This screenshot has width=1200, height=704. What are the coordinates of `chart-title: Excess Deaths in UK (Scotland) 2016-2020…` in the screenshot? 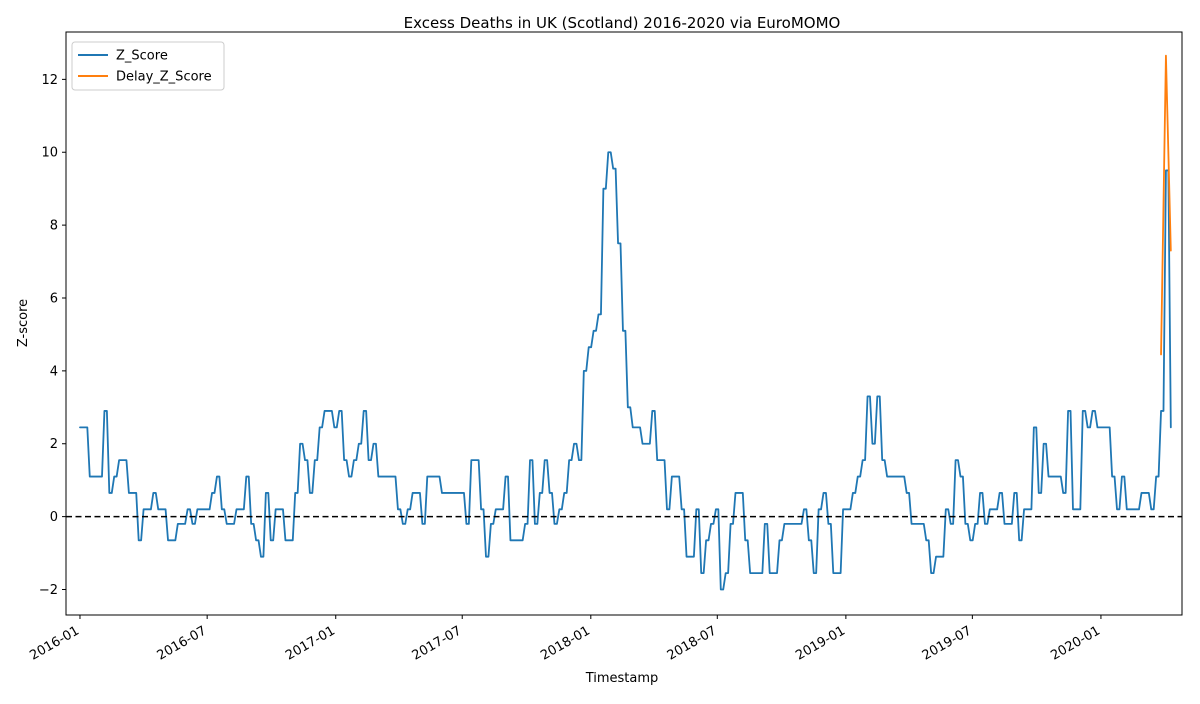 It's located at (622, 23).